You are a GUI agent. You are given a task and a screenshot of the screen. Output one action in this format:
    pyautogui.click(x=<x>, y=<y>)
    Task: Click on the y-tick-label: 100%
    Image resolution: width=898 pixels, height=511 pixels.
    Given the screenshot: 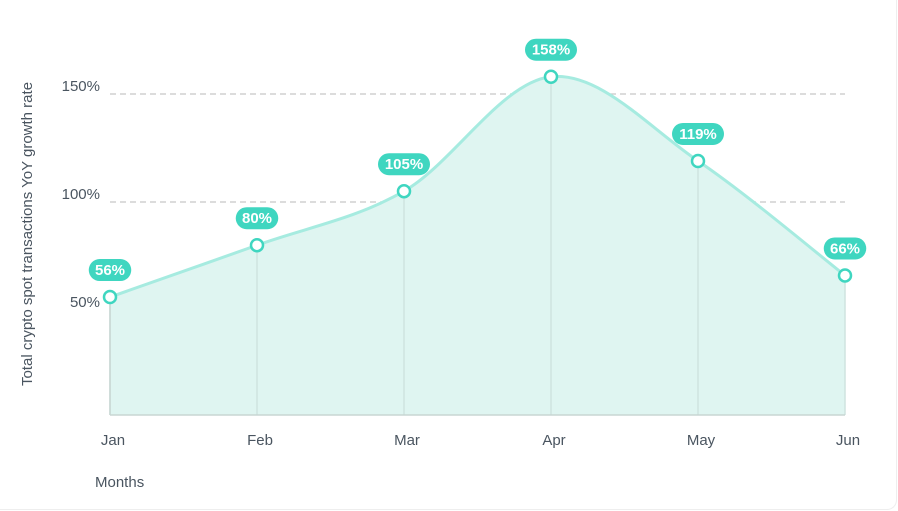 What is the action you would take?
    pyautogui.click(x=81, y=194)
    